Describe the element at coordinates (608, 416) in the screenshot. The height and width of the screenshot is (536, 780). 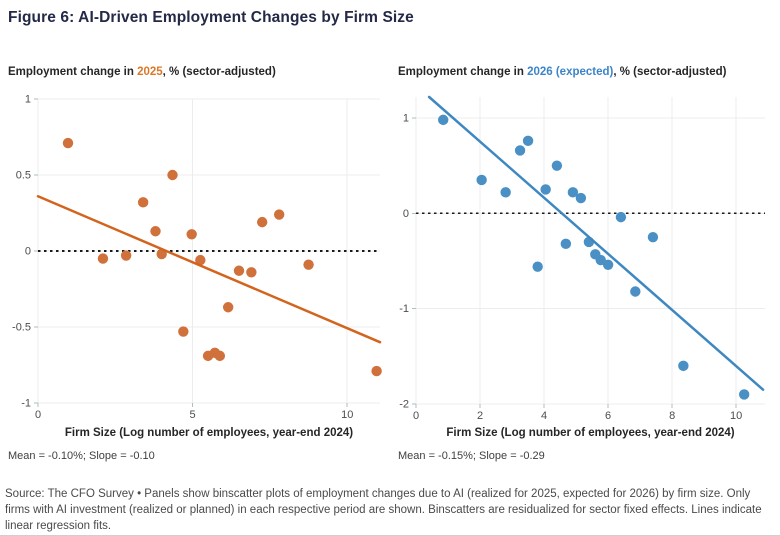
I see `svg-text: 6` at that location.